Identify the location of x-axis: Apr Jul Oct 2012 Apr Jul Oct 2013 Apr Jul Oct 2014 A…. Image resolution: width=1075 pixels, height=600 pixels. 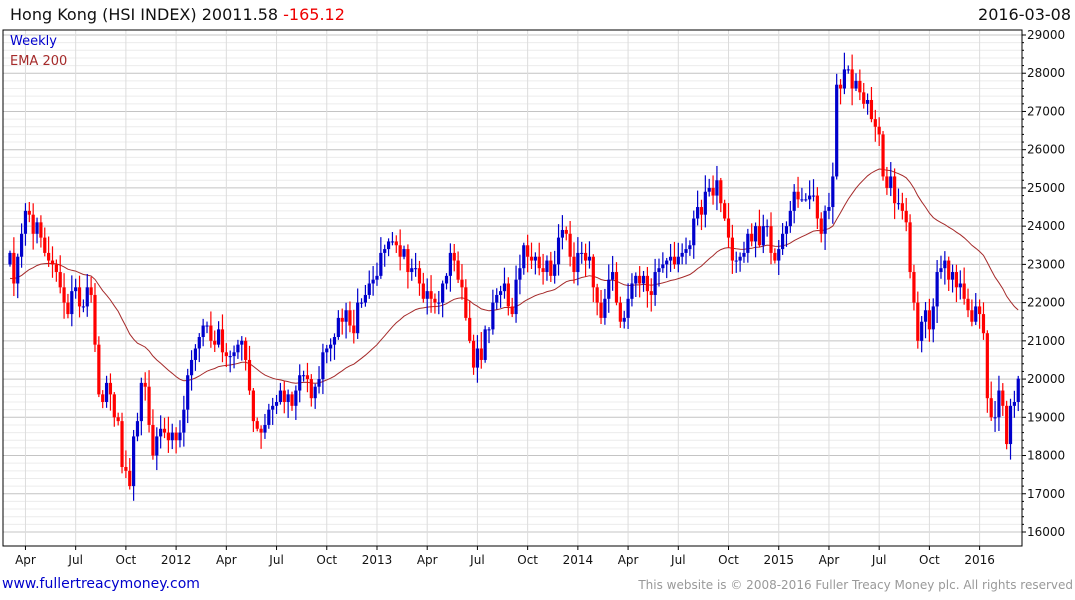
(505, 556).